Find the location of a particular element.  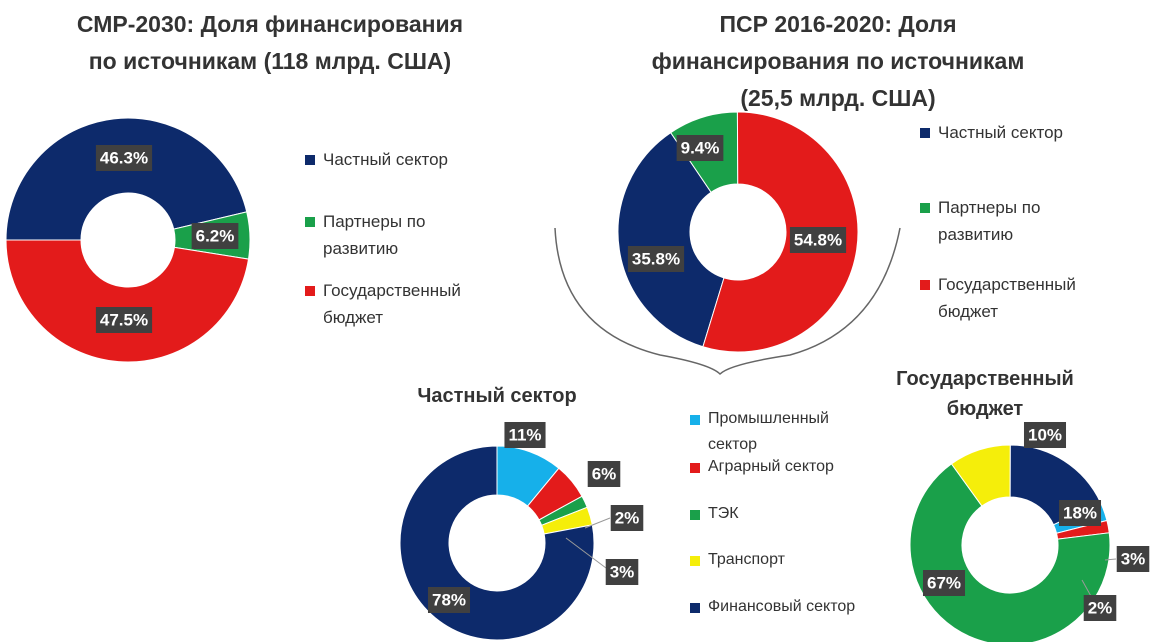

data-label: 47.5% is located at coordinates (124, 319).